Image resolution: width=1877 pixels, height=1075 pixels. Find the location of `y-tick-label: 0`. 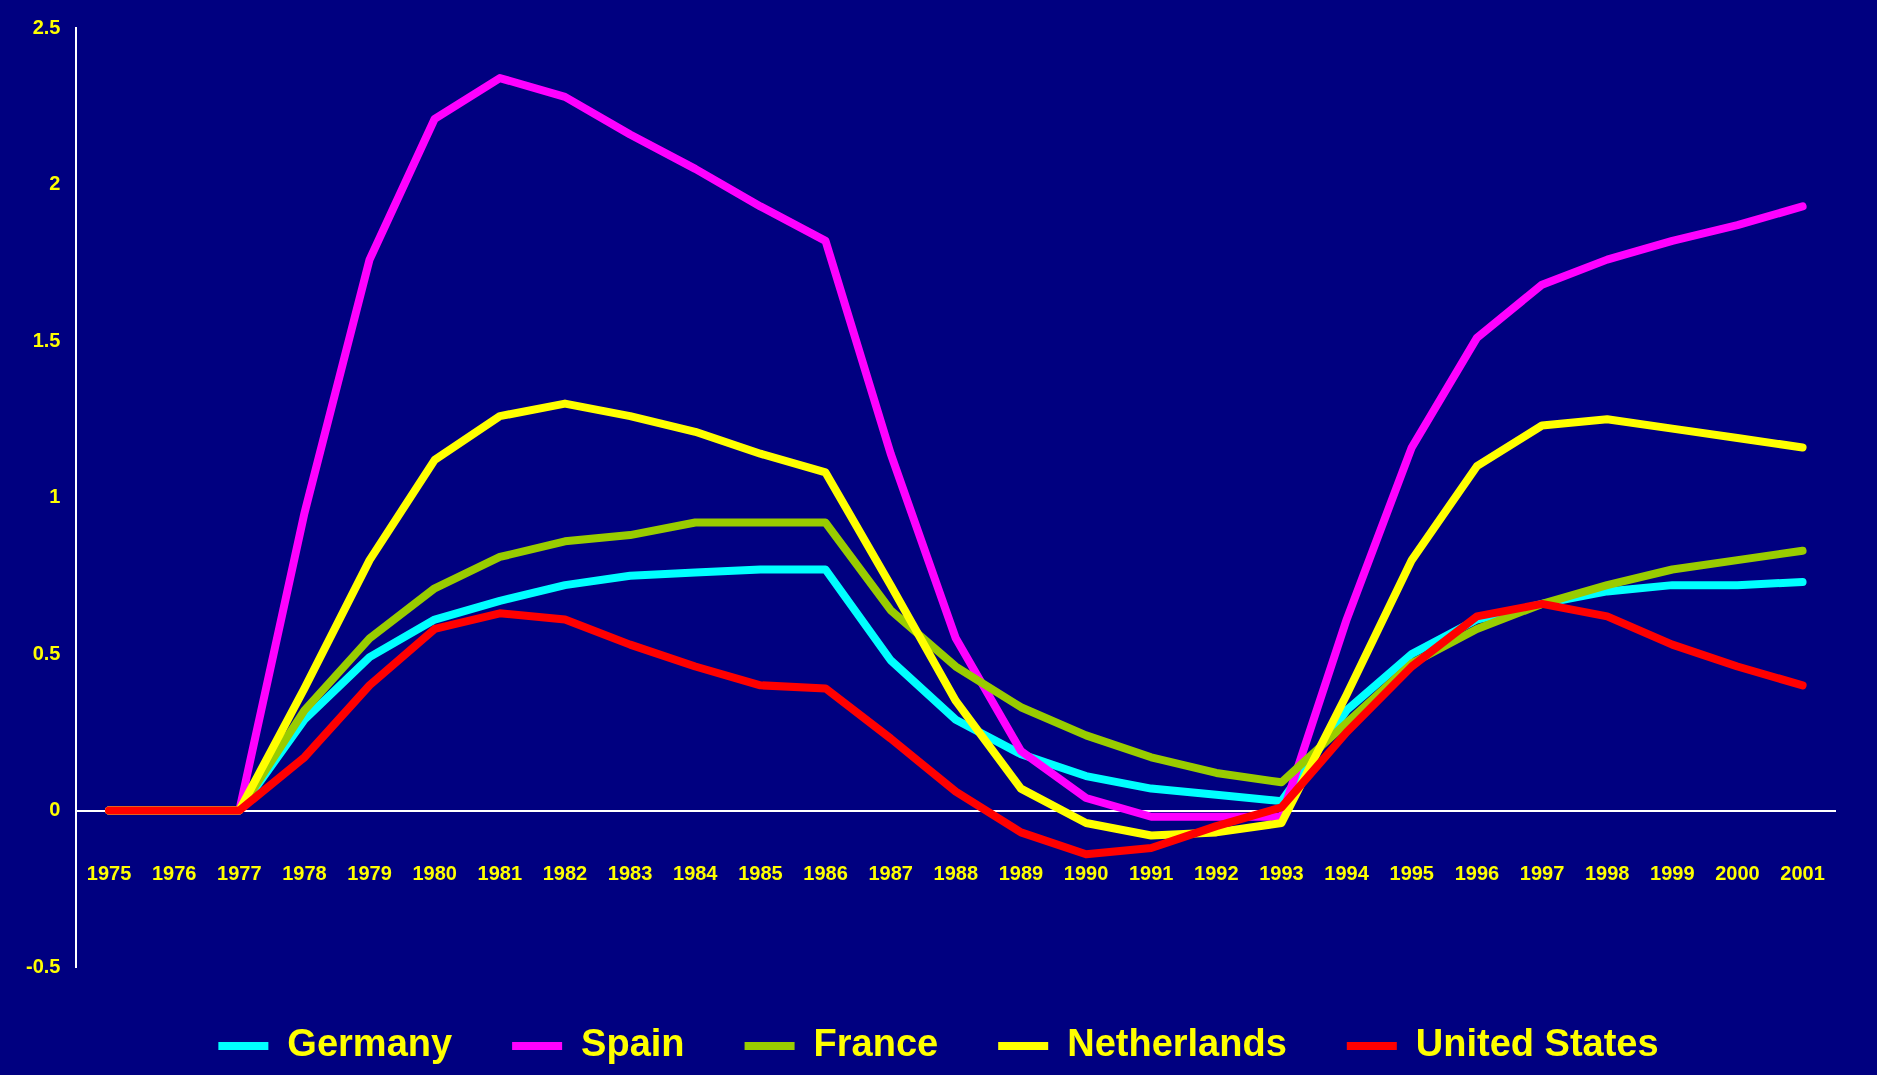

y-tick-label: 0 is located at coordinates (55, 809).